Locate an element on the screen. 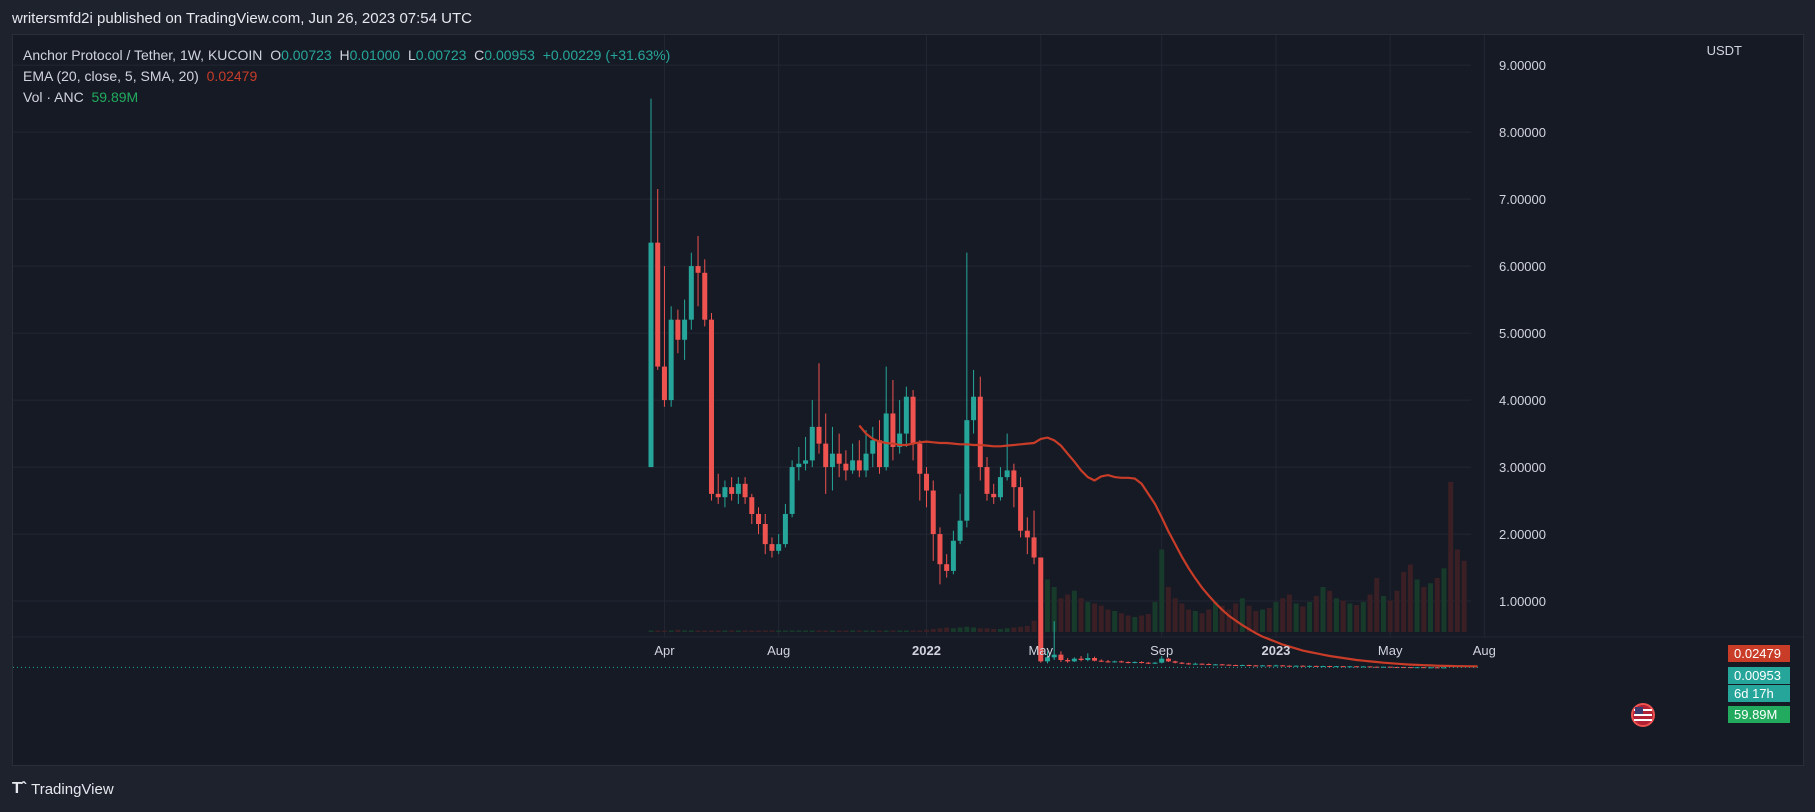 This screenshot has height=812, width=1815. x-tick-label: Sep is located at coordinates (1161, 650).